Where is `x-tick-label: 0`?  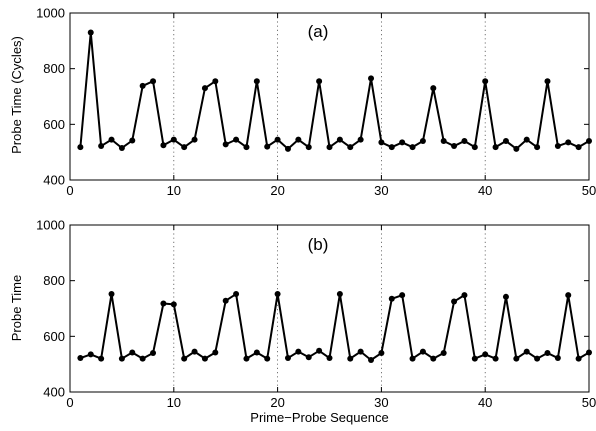
x-tick-label: 0 is located at coordinates (69, 190).